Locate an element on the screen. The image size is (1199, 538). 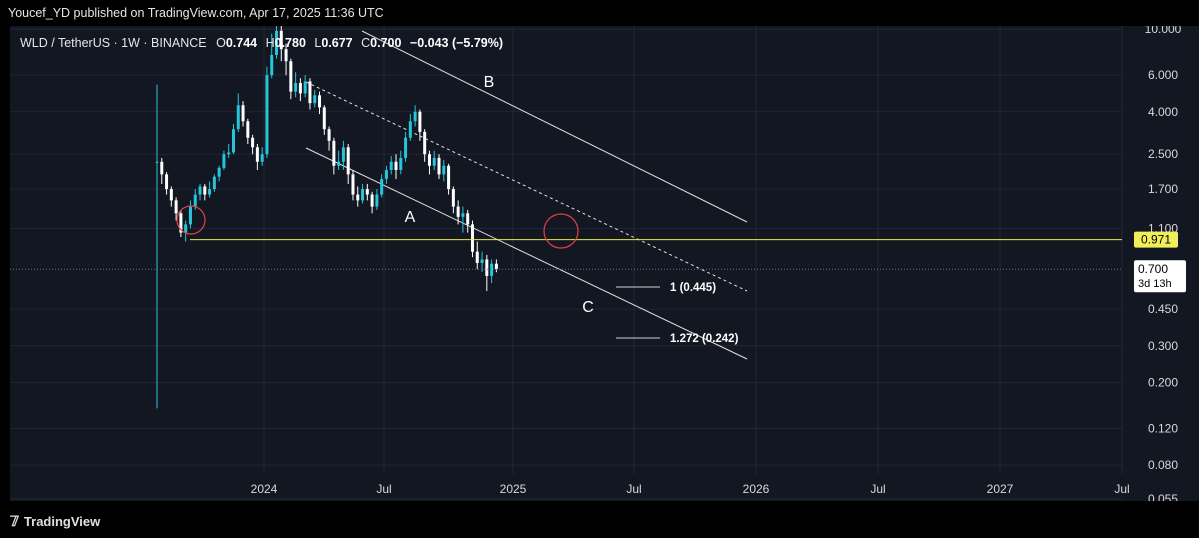
price-tick-label: 0.080 is located at coordinates (1163, 465).